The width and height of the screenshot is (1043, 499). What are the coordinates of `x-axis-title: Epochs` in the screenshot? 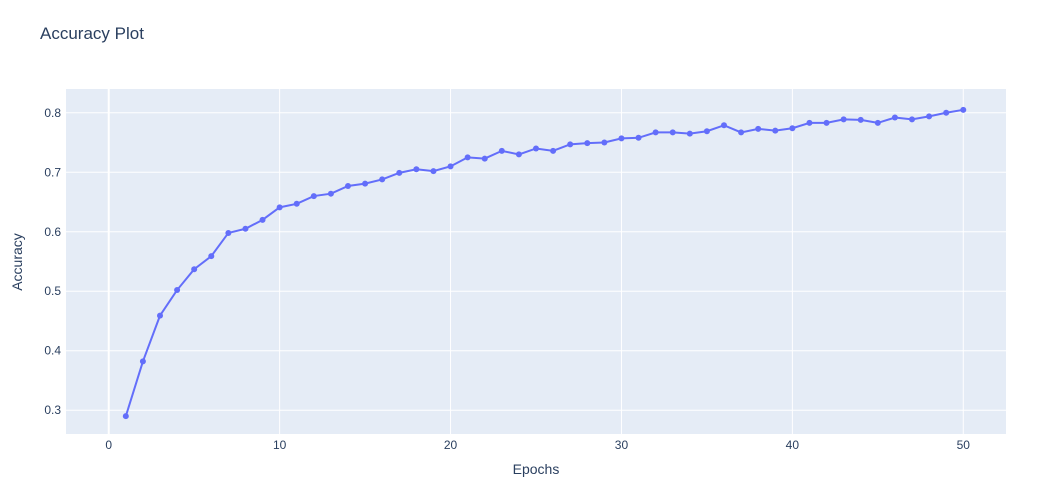 It's located at (536, 469).